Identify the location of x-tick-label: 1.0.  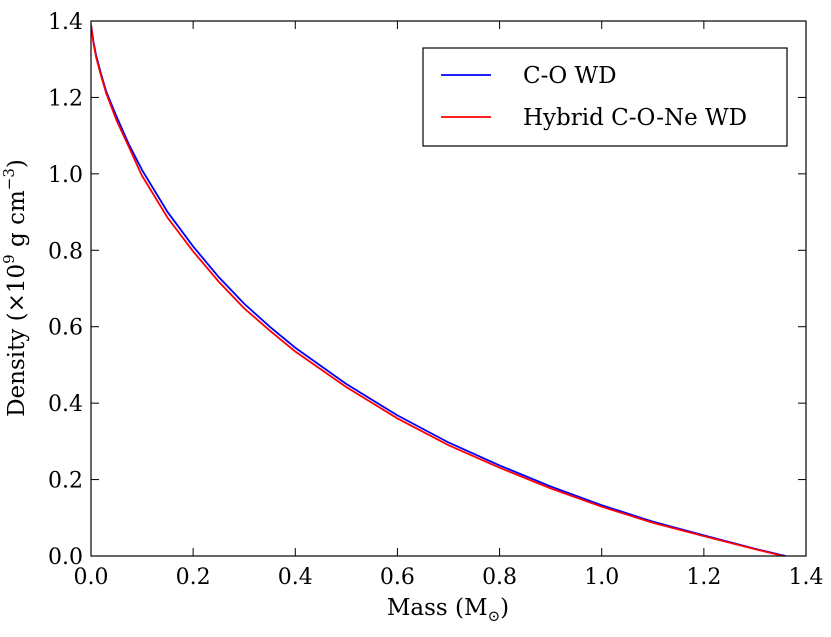
(601, 577).